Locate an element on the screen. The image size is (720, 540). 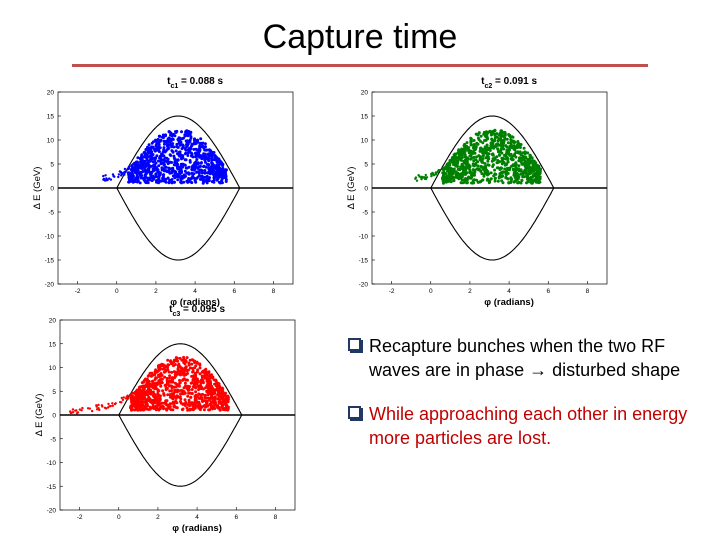
x-tick-label: 4 is located at coordinates (197, 517).